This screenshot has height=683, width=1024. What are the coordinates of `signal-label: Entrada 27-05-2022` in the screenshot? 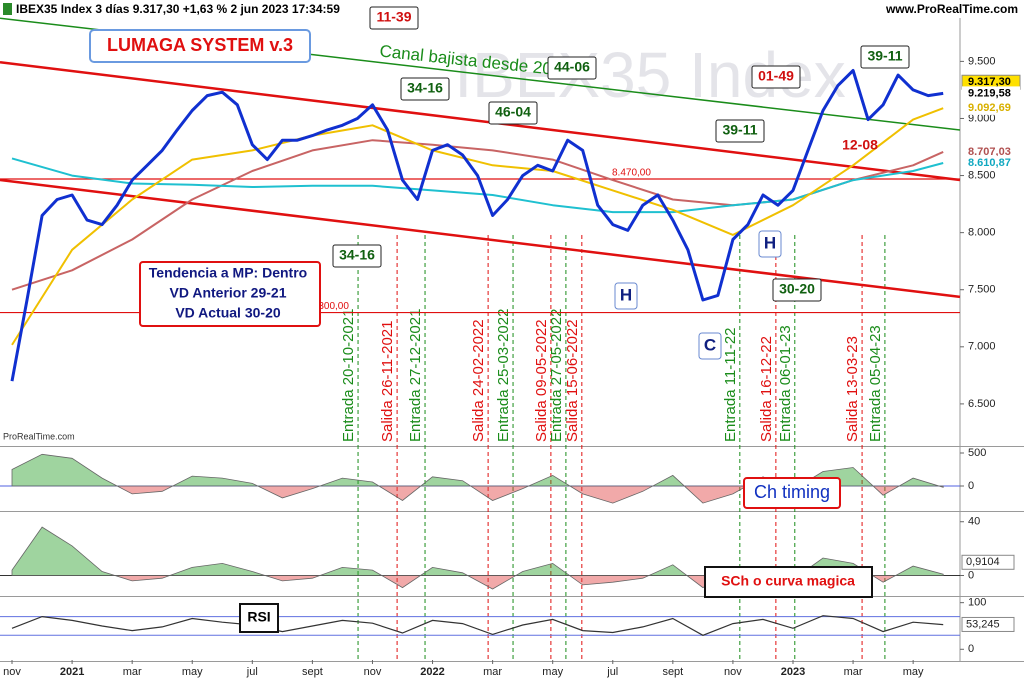 It's located at (556, 375).